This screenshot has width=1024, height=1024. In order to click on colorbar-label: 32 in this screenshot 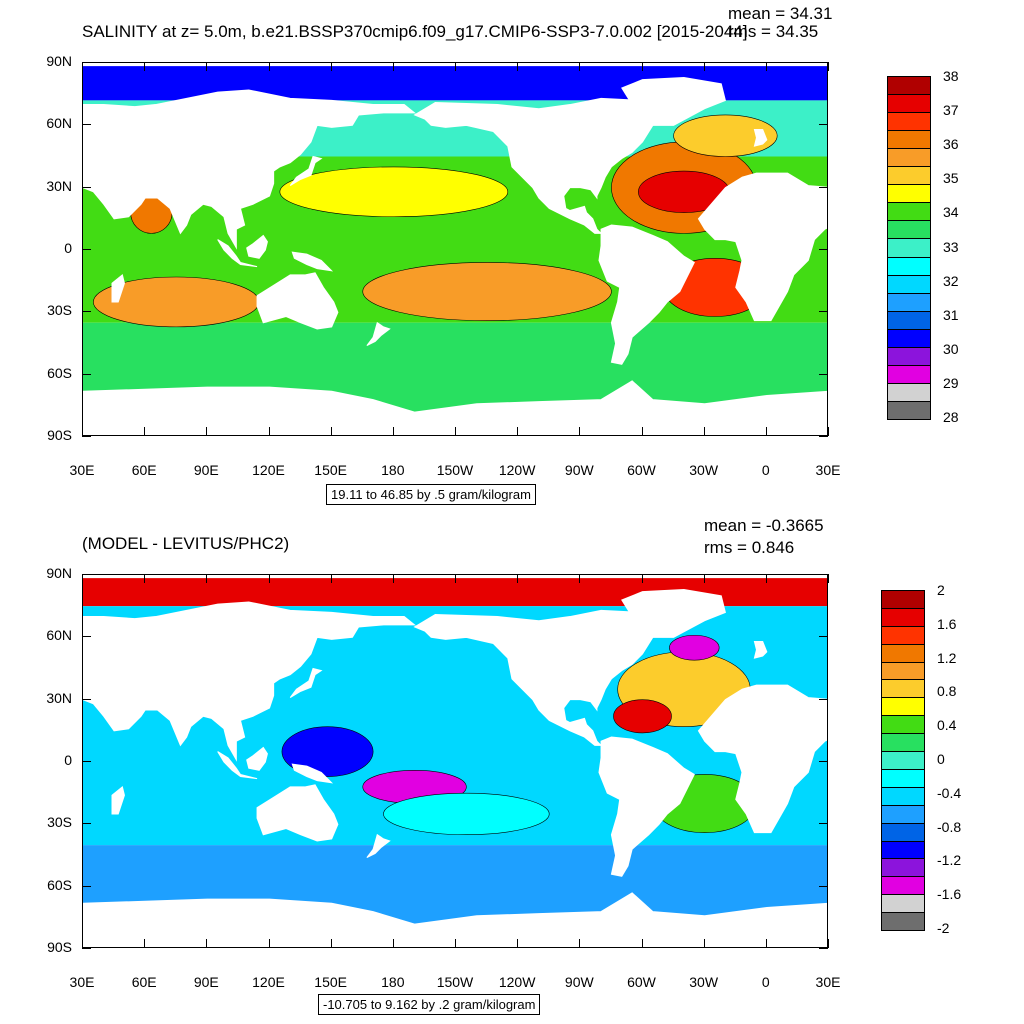, I will do `click(951, 280)`.